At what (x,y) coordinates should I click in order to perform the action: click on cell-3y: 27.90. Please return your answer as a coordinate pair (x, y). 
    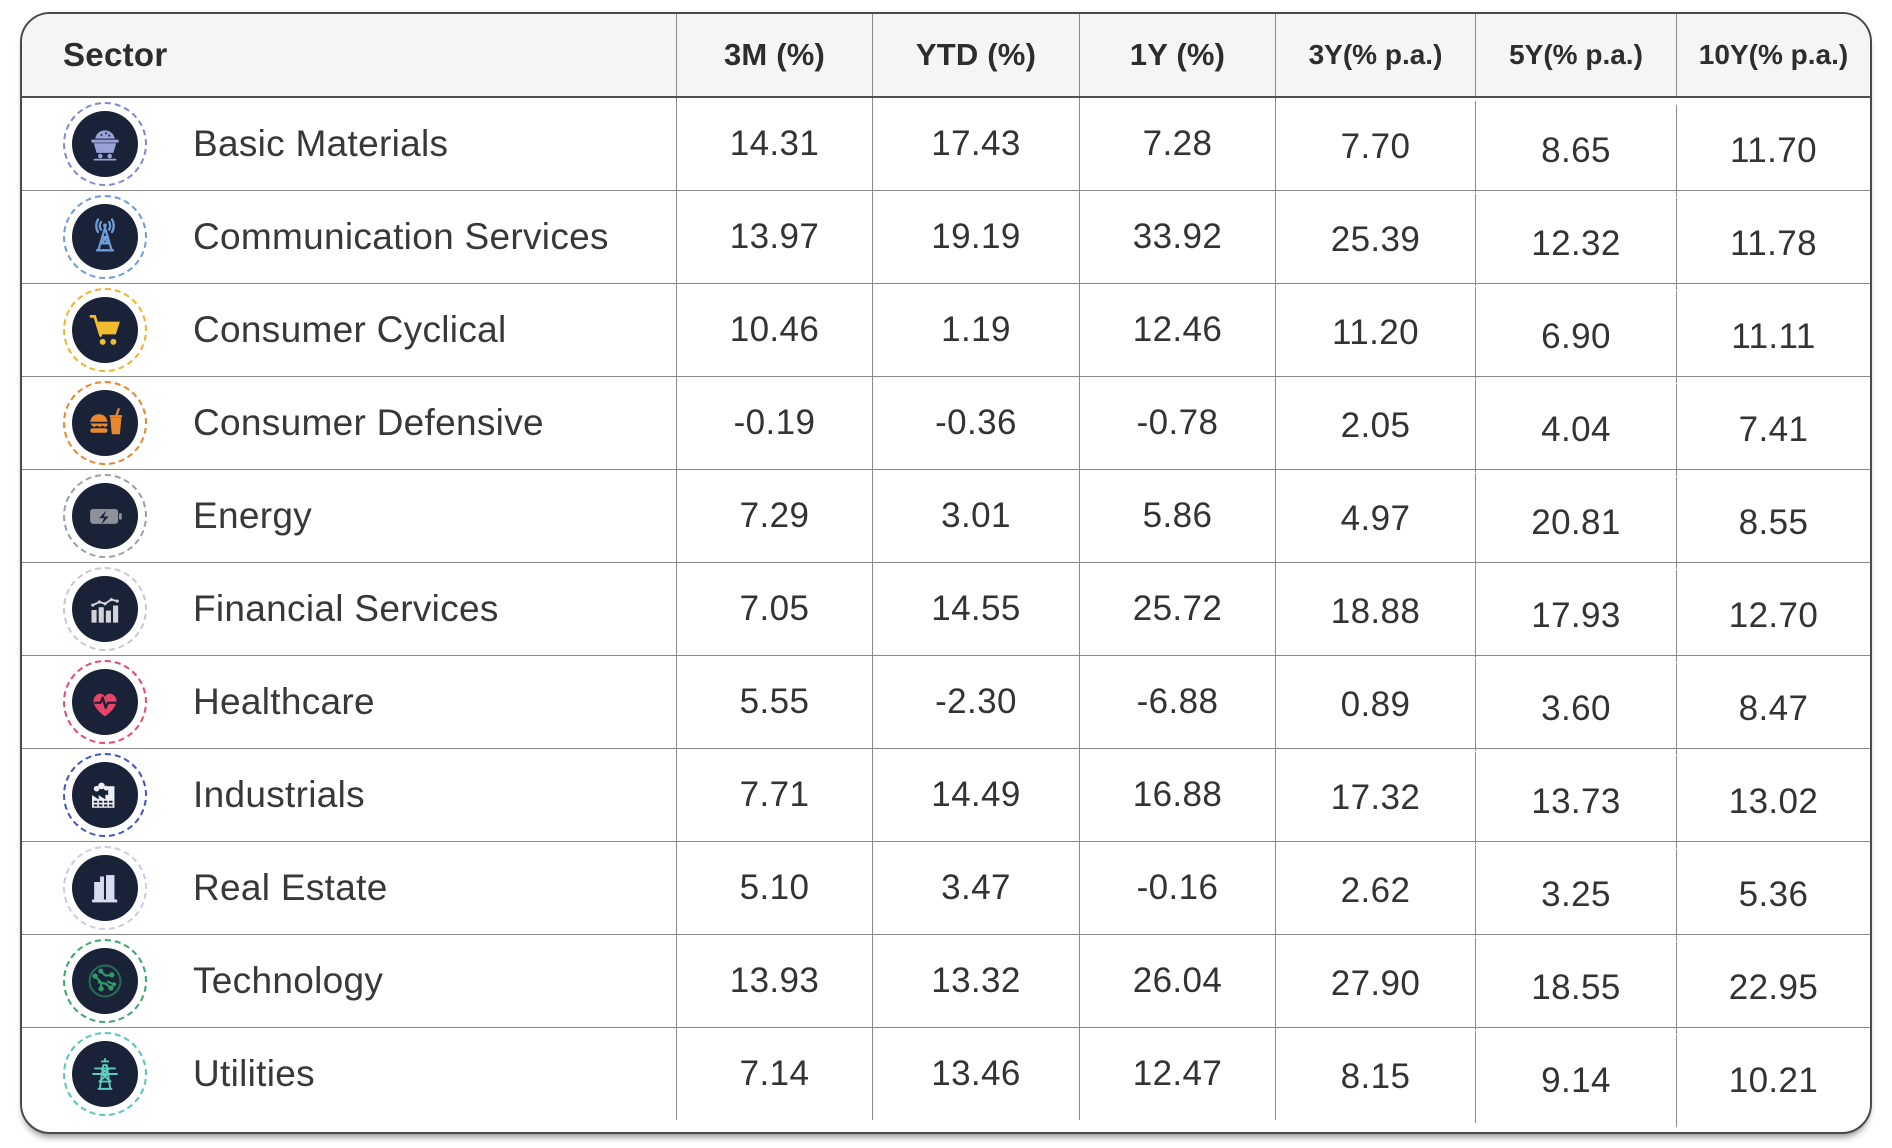
    Looking at the image, I should click on (1376, 984).